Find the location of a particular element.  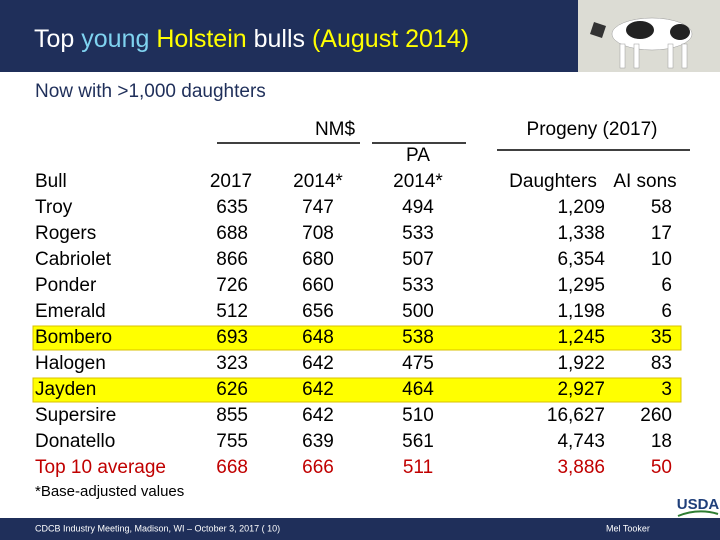

footer-bar is located at coordinates (360, 529).